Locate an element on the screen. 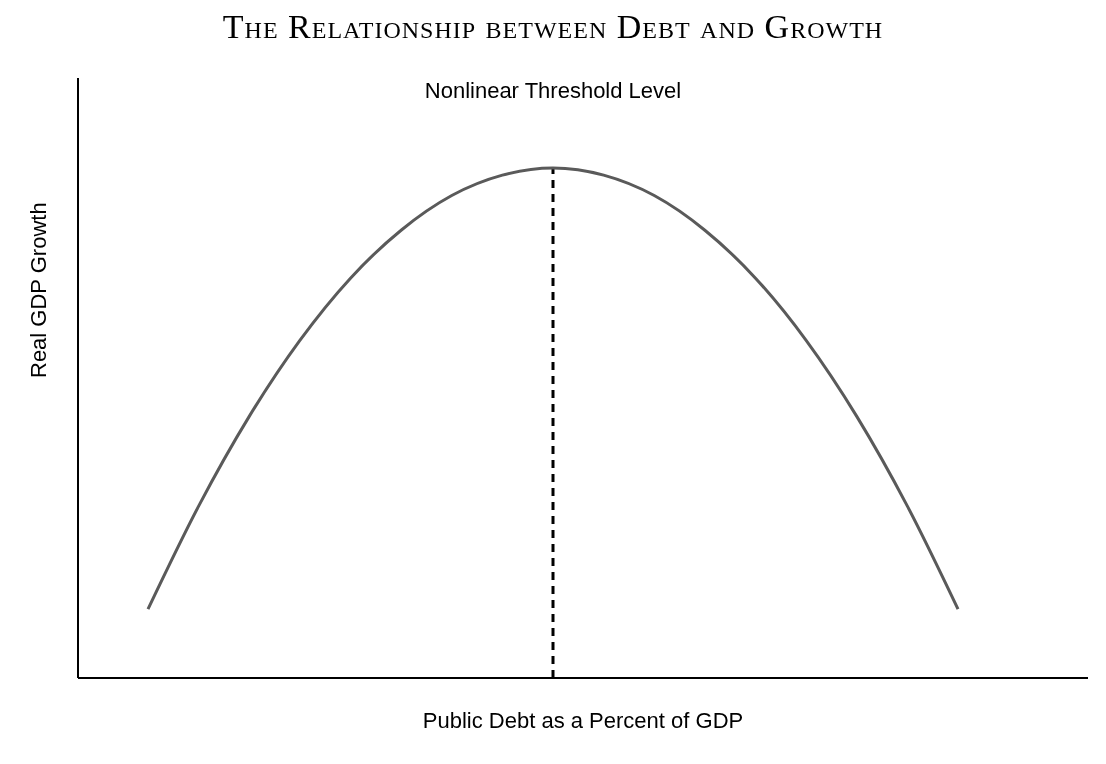 The width and height of the screenshot is (1106, 764). x-axis-title: Public Debt as a Percent of GDP is located at coordinates (583, 720).